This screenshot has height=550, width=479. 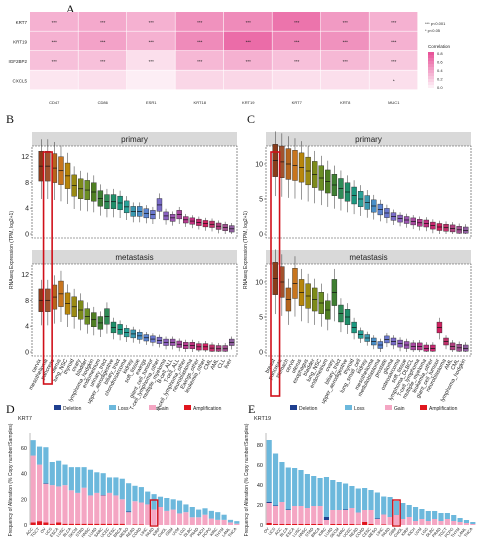 What do you see at coordinates (462, 532) in the screenshot?
I see `bar-x-label: LAML` at bounding box center [462, 532].